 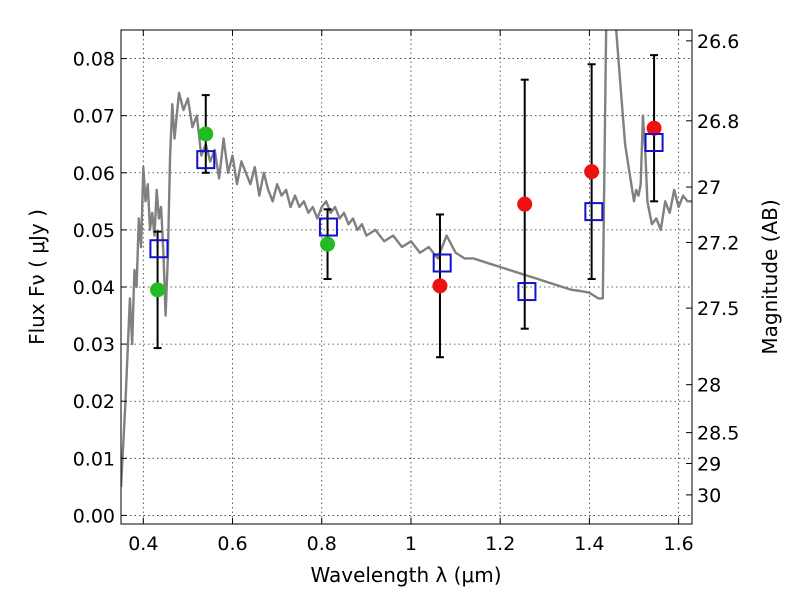 I want to click on mag-tick-label: 30, so click(x=709, y=496).